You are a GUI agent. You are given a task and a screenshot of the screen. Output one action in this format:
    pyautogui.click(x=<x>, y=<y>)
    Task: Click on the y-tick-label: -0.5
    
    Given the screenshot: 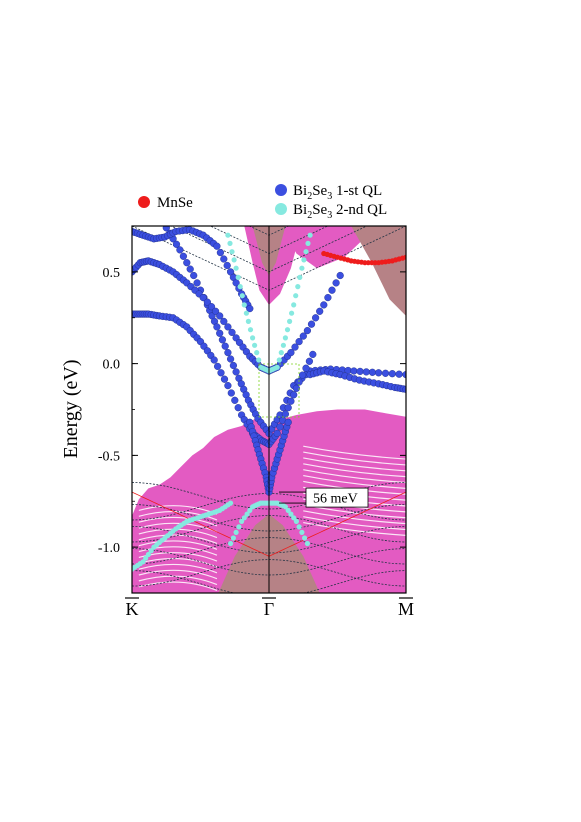 What is the action you would take?
    pyautogui.click(x=109, y=456)
    